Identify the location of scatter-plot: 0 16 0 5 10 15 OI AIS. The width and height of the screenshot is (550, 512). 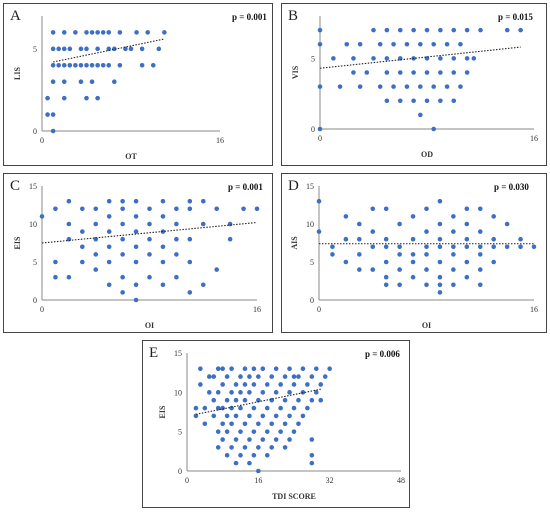
(414, 256).